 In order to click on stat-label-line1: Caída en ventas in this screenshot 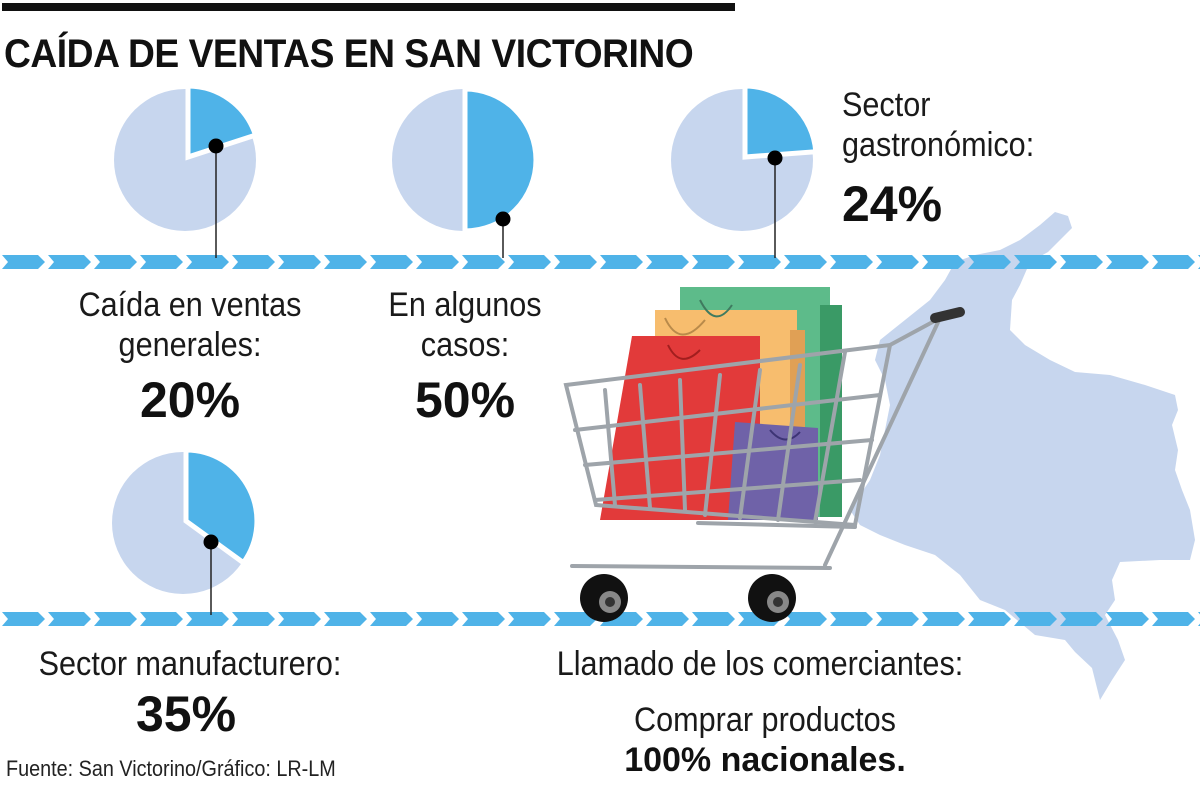, I will do `click(190, 305)`.